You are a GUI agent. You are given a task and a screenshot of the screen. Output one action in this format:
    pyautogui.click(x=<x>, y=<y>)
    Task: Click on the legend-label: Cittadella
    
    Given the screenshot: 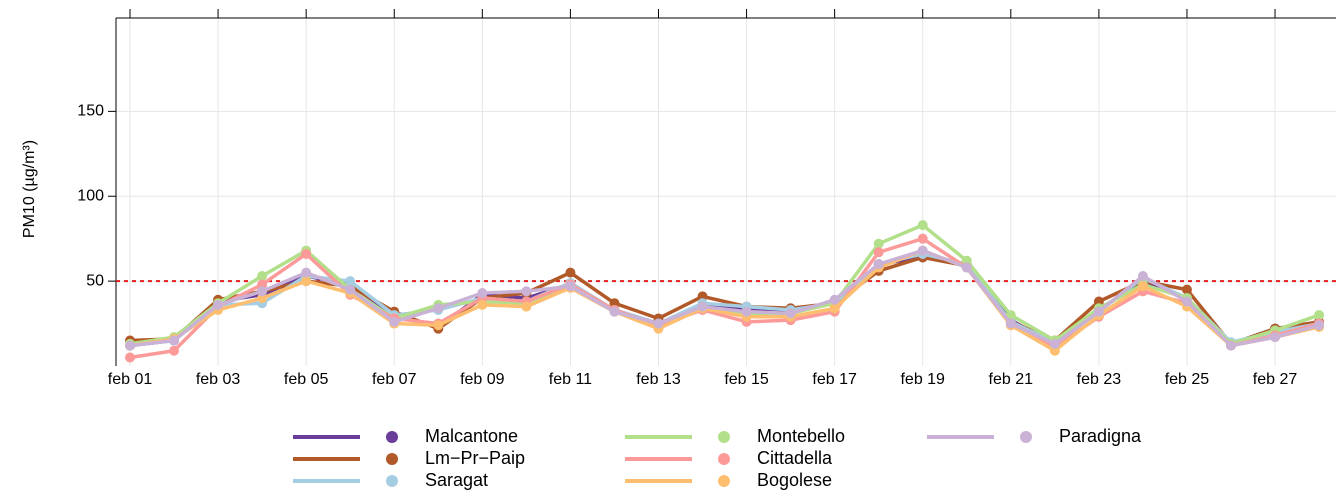 What is the action you would take?
    pyautogui.click(x=795, y=458)
    